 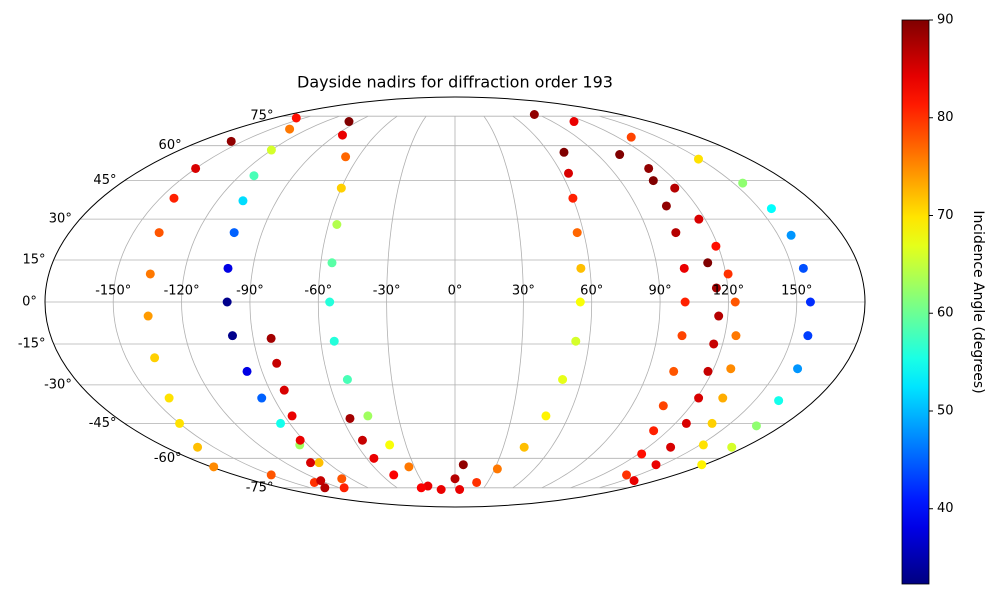 I want to click on colorbar-tick-label: 50, so click(x=945, y=410).